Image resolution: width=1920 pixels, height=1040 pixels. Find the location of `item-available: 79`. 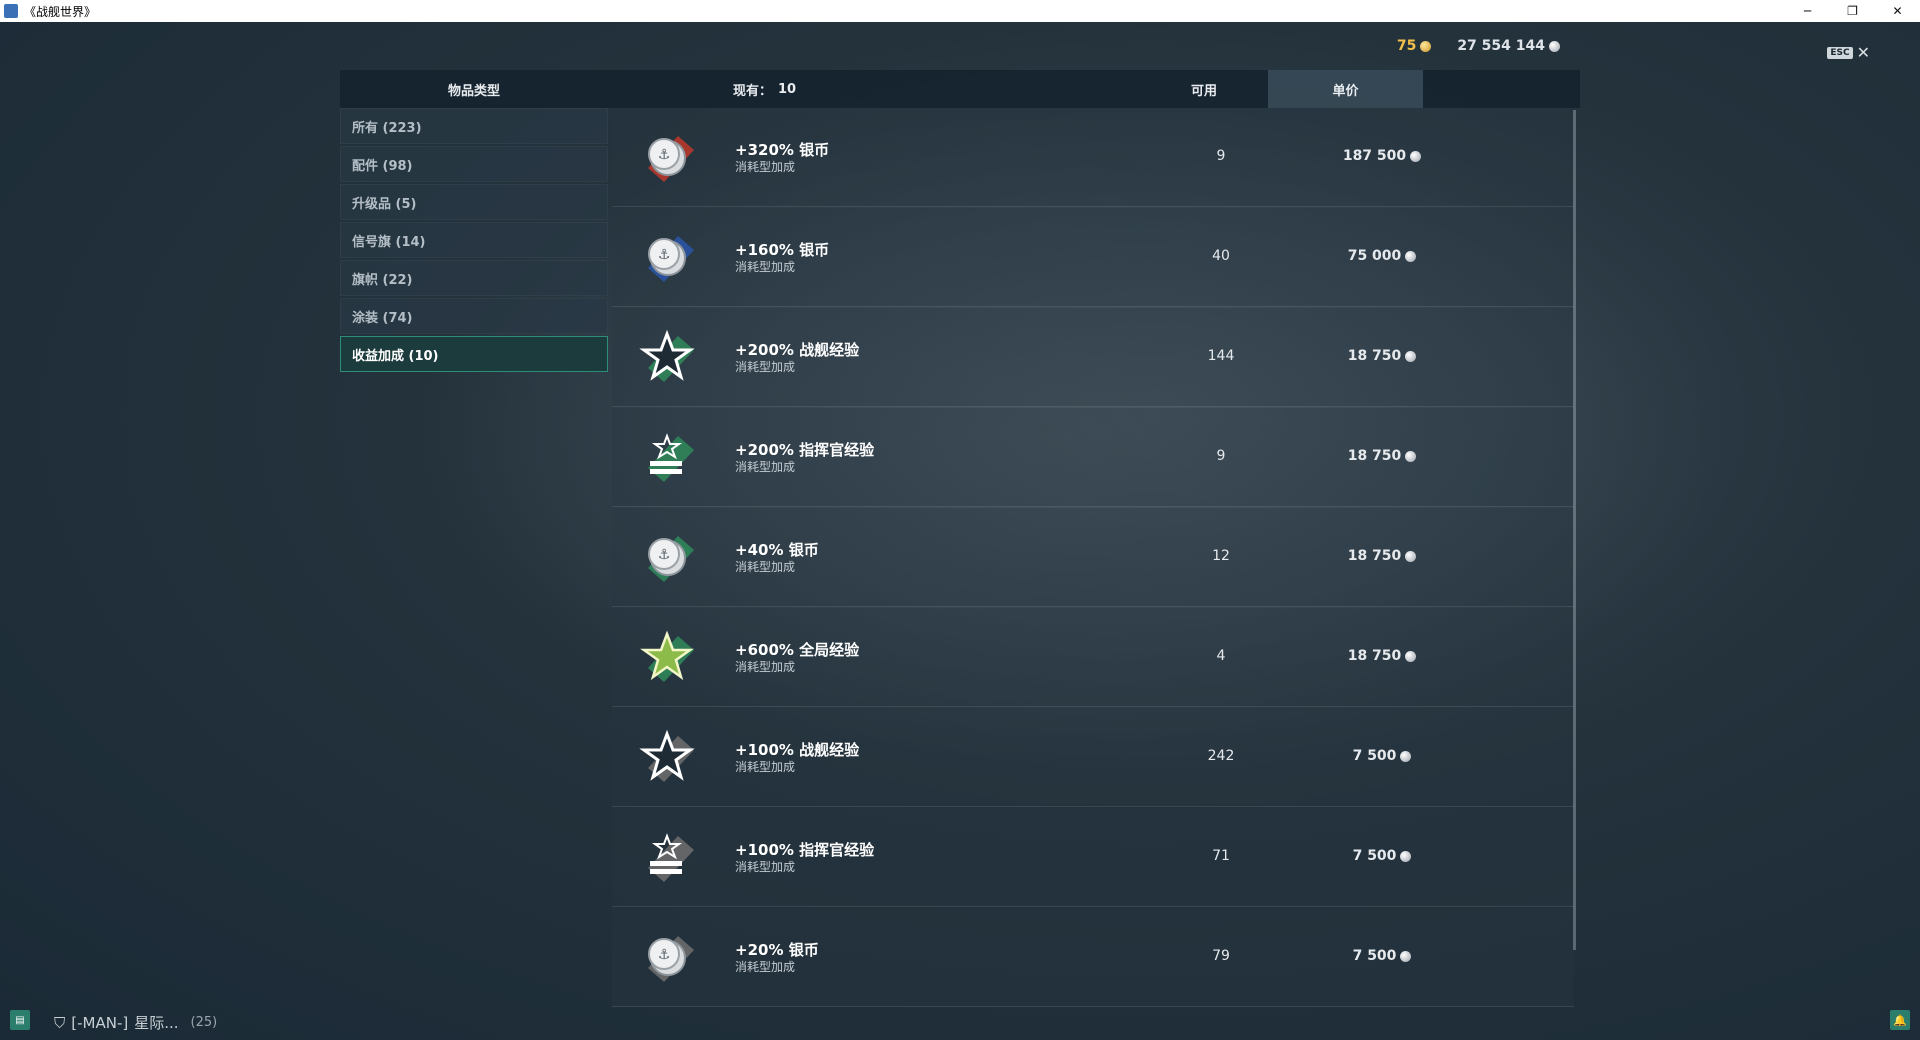

item-available: 79 is located at coordinates (1221, 956).